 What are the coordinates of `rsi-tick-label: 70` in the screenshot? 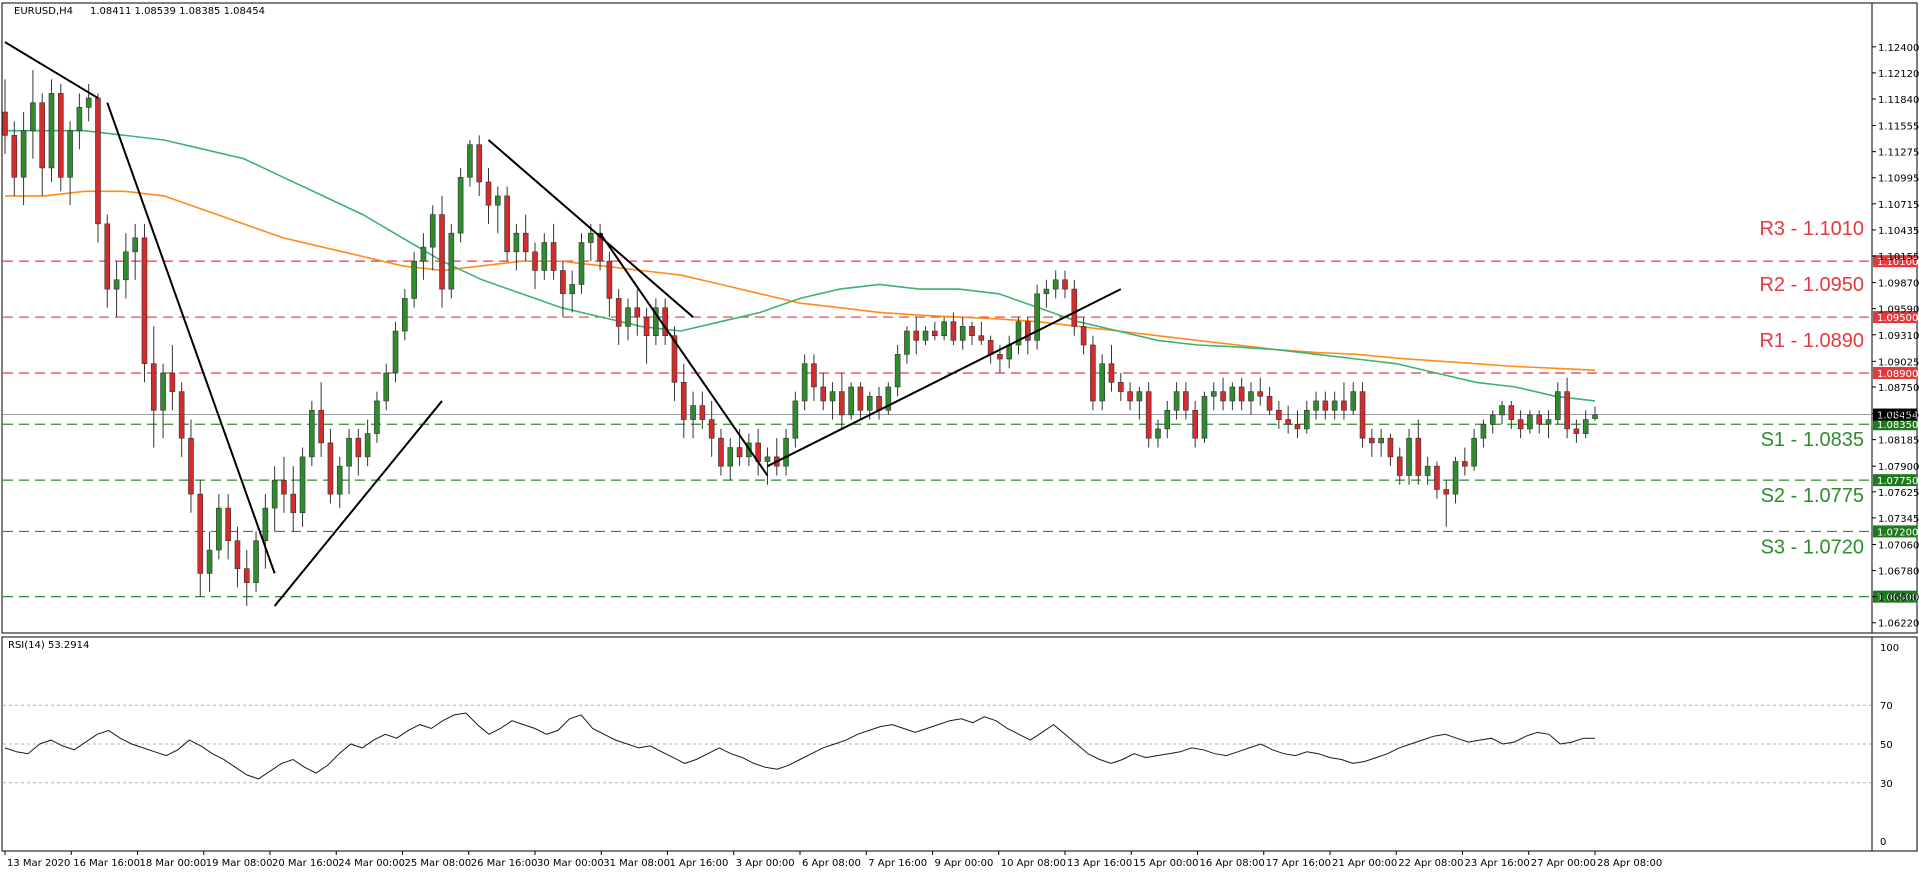 It's located at (1886, 706).